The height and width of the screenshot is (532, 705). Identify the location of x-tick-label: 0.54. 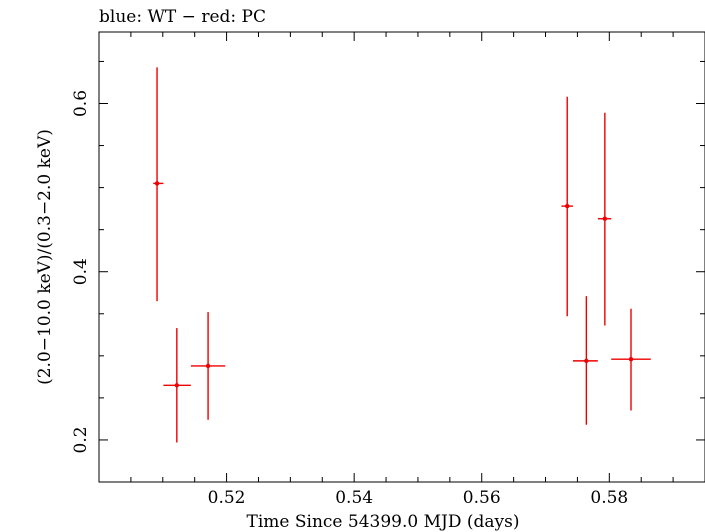
(354, 498).